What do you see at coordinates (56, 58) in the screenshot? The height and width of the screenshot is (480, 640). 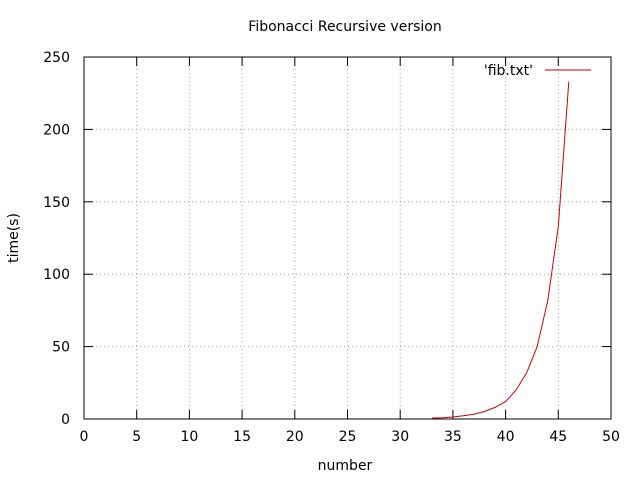 I see `y-tick-label: 250` at bounding box center [56, 58].